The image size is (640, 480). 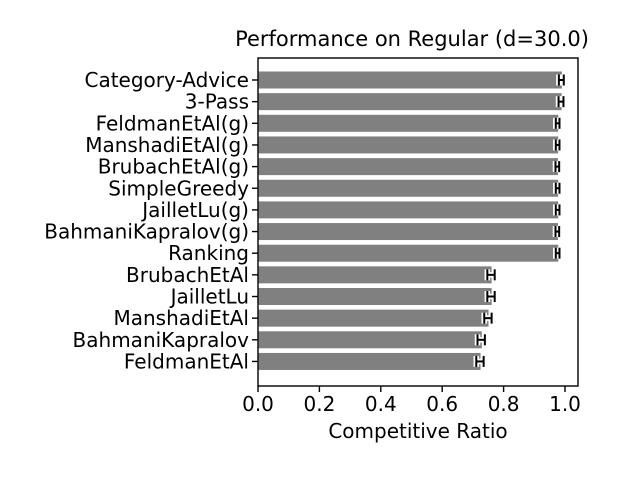 I want to click on y-axis-category-label: Ranking, so click(x=208, y=253).